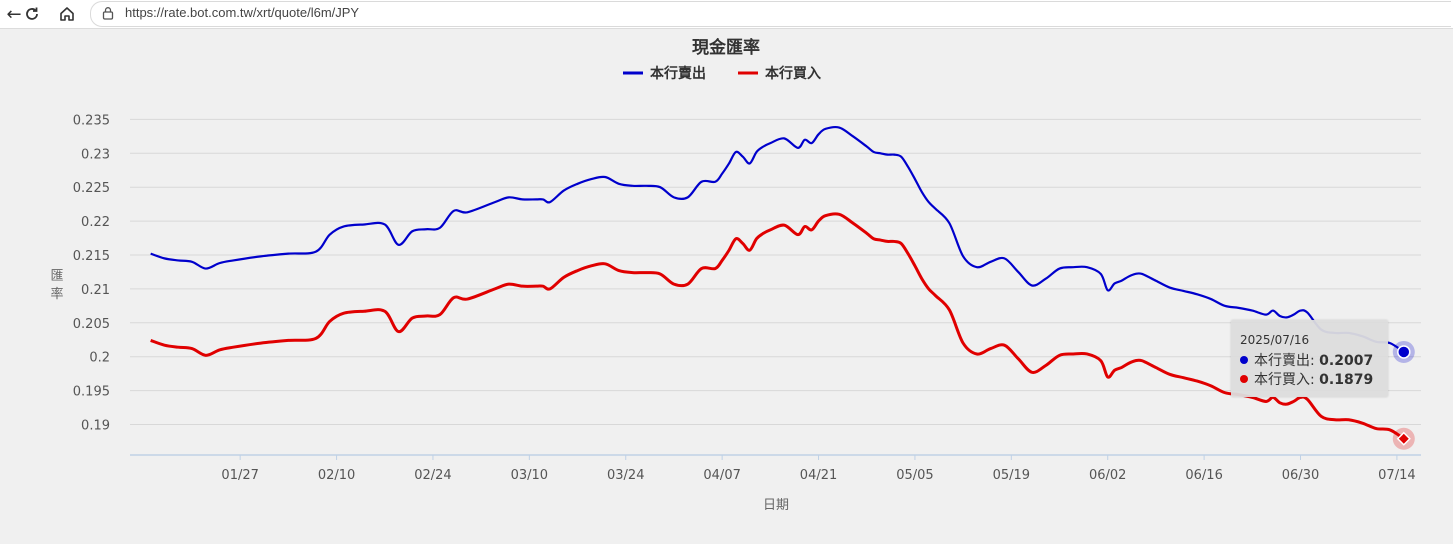 The width and height of the screenshot is (1453, 544). I want to click on legend-item-sell: 本行賣出, so click(664, 73).